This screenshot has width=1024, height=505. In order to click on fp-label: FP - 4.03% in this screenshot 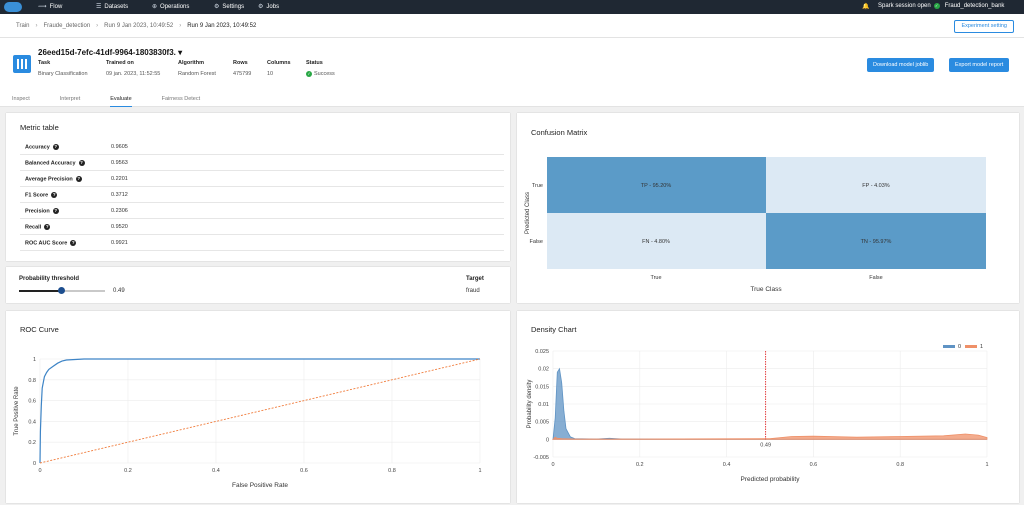, I will do `click(876, 186)`.